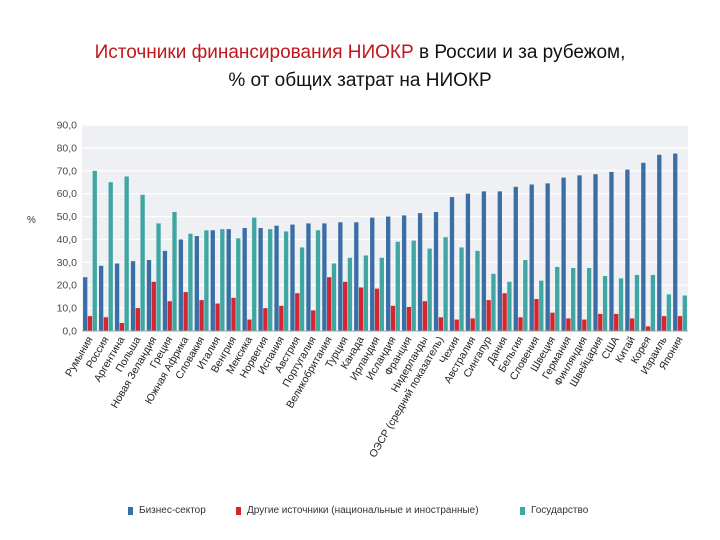 This screenshot has height=540, width=720. What do you see at coordinates (360, 80) in the screenshot?
I see `chart-title-line2: % от общих затрат на НИОКР` at bounding box center [360, 80].